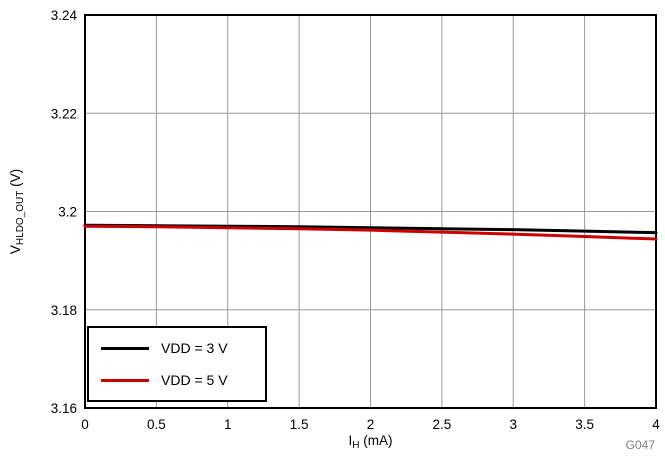  What do you see at coordinates (125, 380) in the screenshot?
I see `legend-line-sample-vdd5` at bounding box center [125, 380].